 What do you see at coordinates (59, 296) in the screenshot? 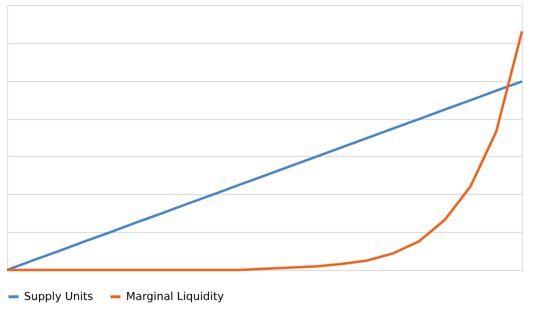
I see `legend-label: Supply Units` at bounding box center [59, 296].